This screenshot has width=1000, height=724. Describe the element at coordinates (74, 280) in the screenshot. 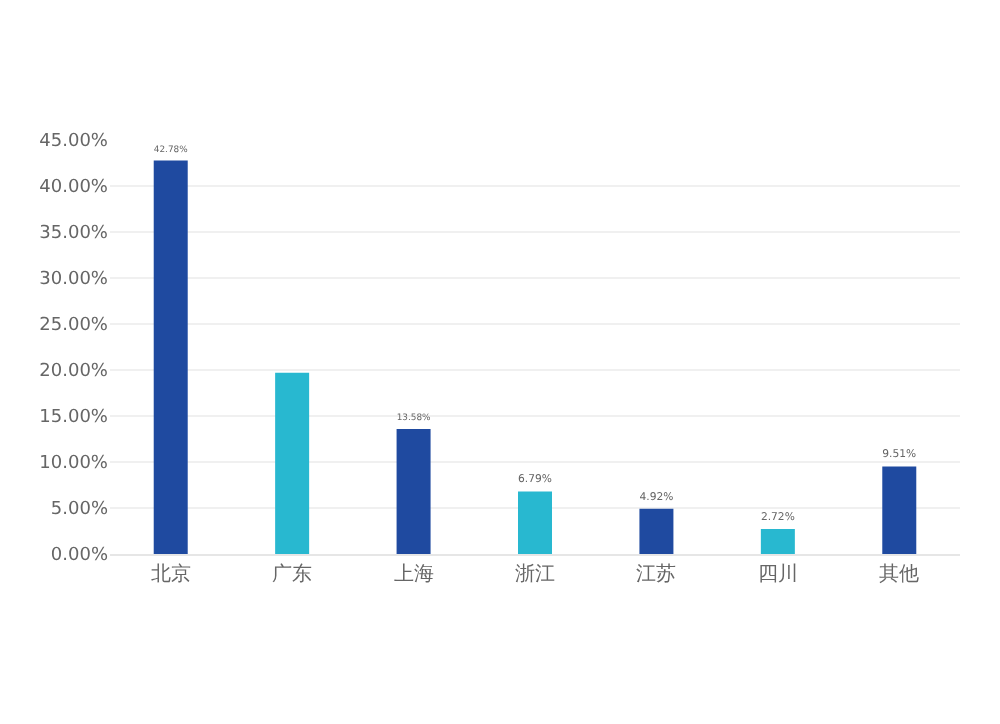

I see `y-tick-label: 30.00%` at that location.